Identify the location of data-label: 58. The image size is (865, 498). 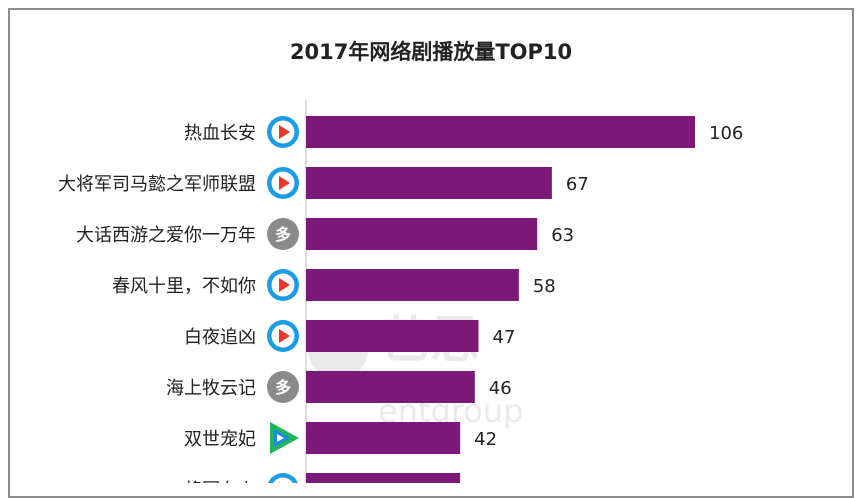
(544, 286).